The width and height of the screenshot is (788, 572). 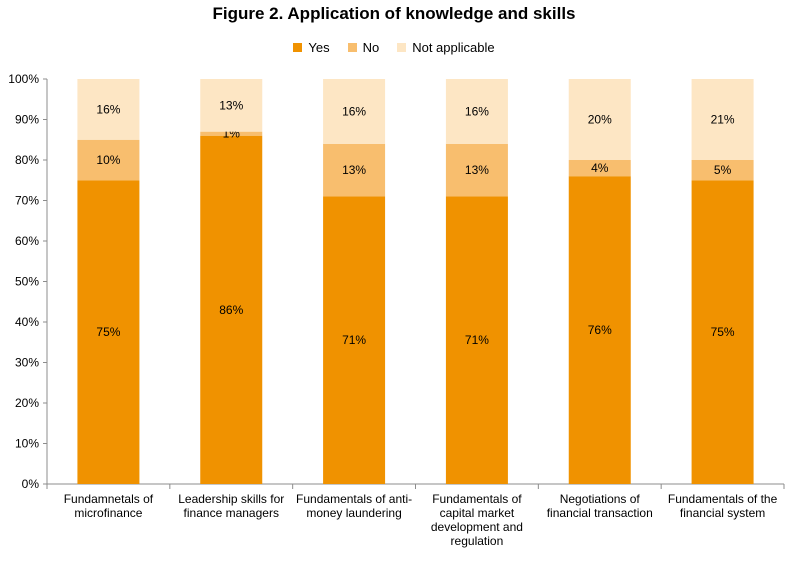 I want to click on x-tick-label: regulation, so click(x=477, y=541).